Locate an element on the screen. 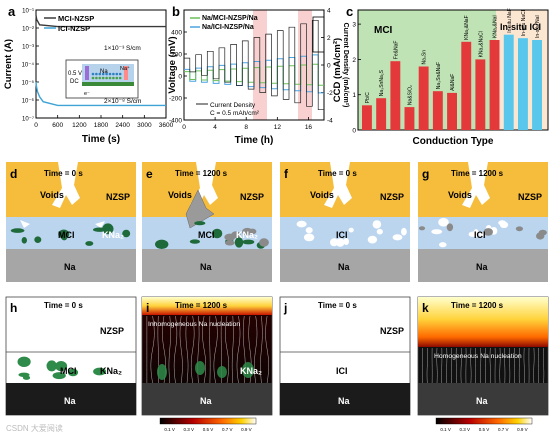 This screenshot has width=554, height=435. panel-c-bar-label: Na&SiO₂ is located at coordinates (411, 95).